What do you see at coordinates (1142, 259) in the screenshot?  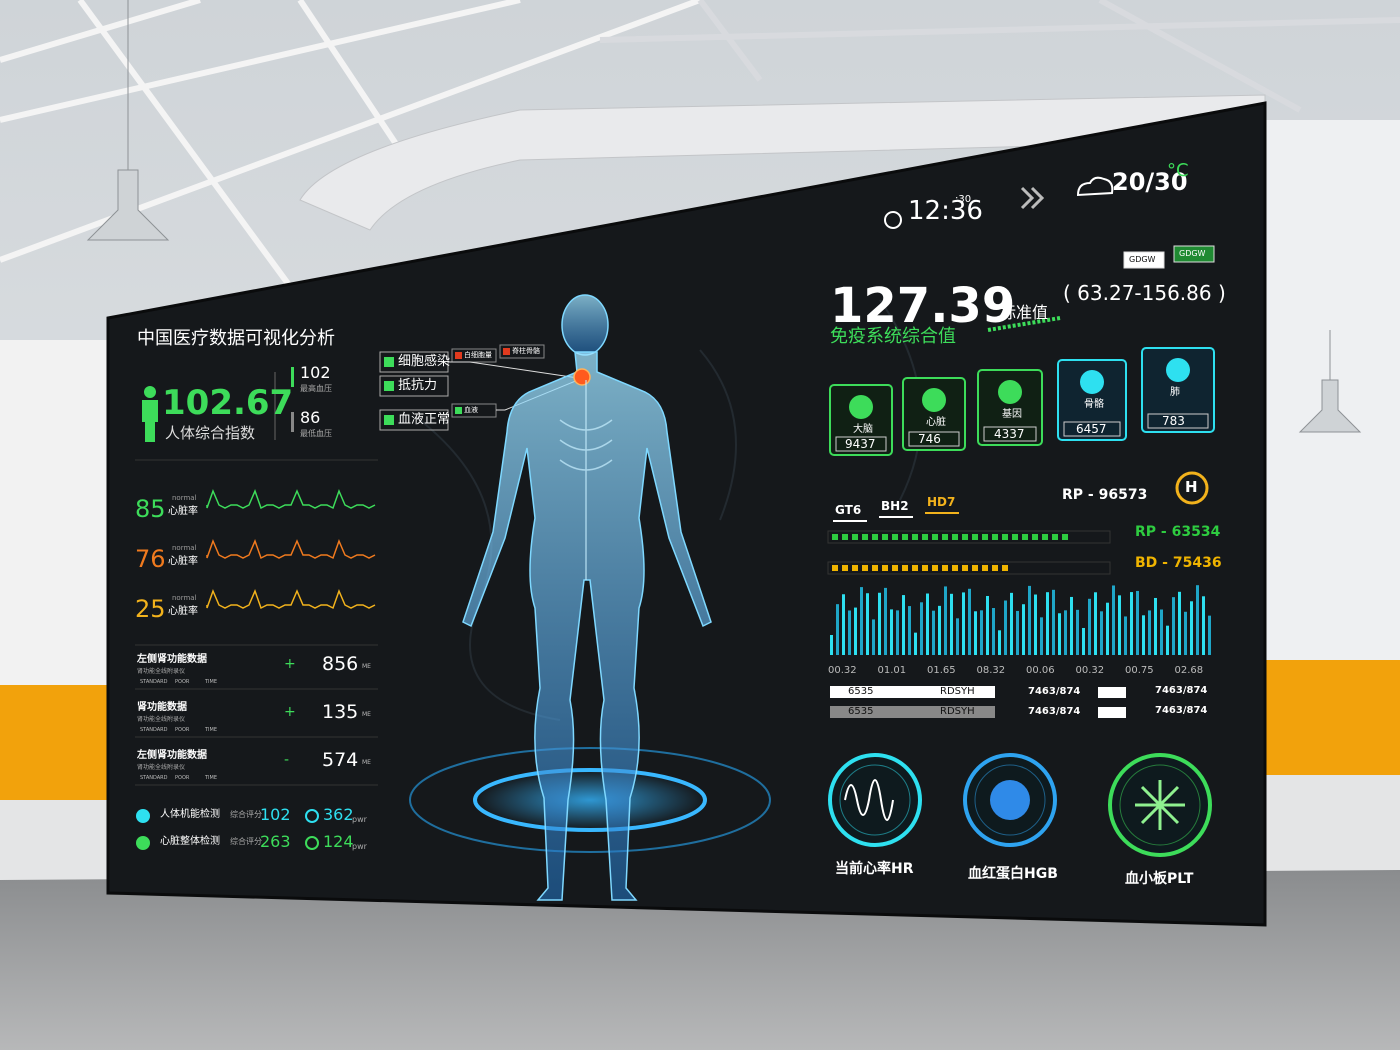 I see `badge-label: GDGW` at bounding box center [1142, 259].